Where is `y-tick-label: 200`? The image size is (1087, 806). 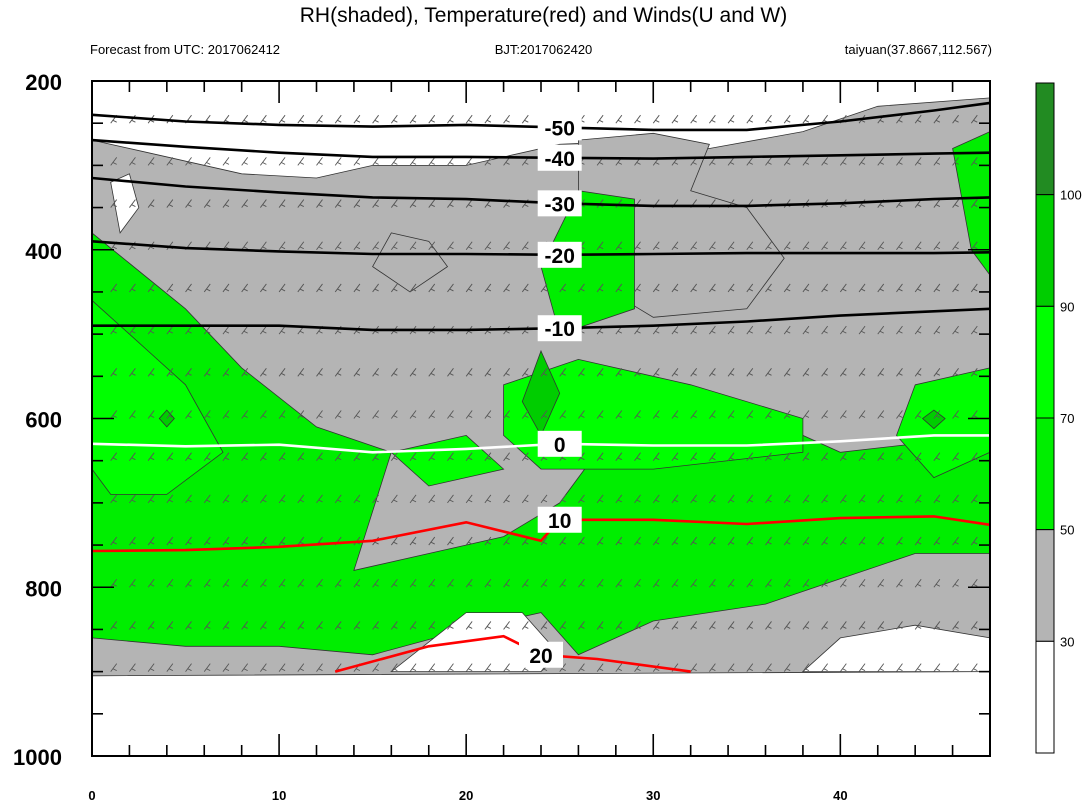 y-tick-label: 200 is located at coordinates (43, 82).